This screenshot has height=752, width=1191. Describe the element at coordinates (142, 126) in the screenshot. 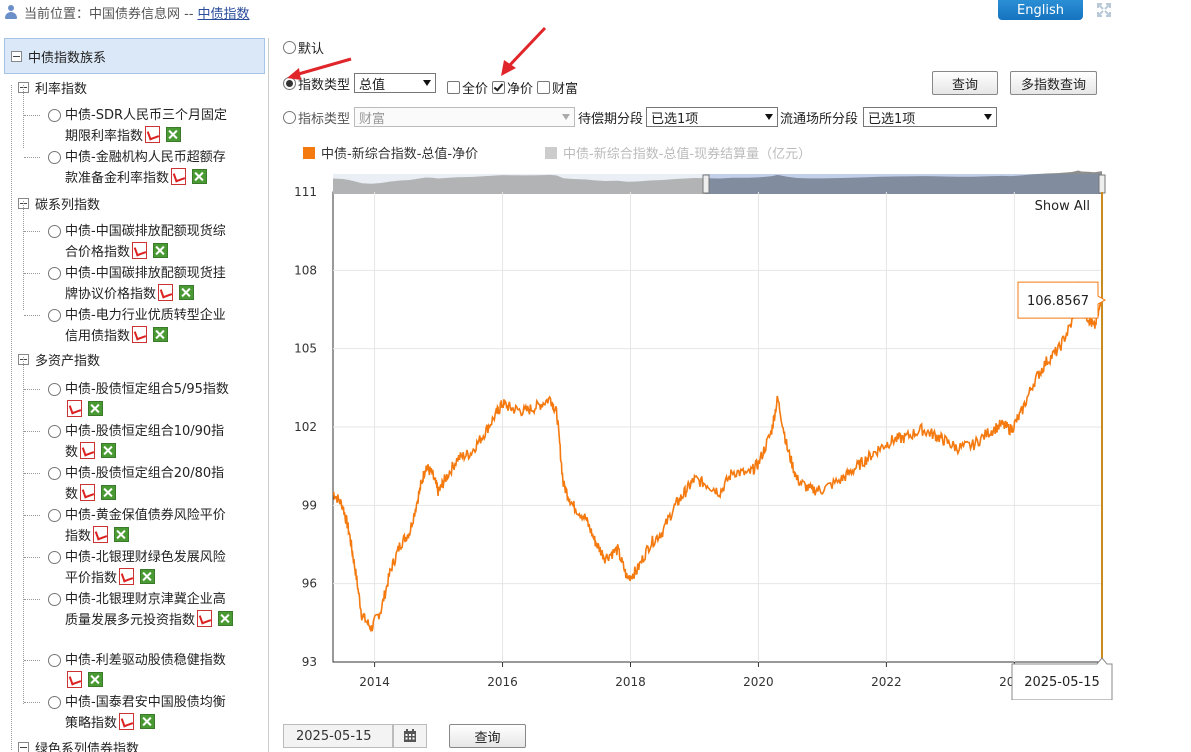

I see `sidebar-item: 中债-SDR人民币三个月固定期限利率指数` at that location.